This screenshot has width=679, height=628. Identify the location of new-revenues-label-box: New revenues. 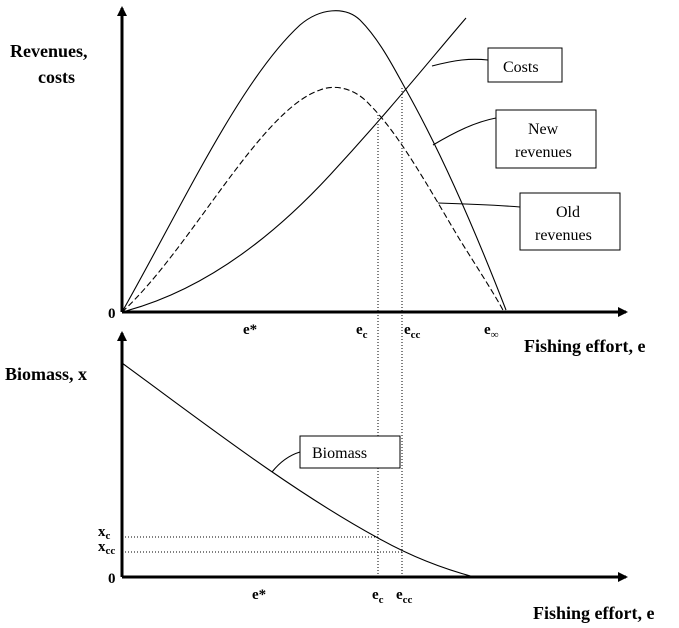
(546, 139).